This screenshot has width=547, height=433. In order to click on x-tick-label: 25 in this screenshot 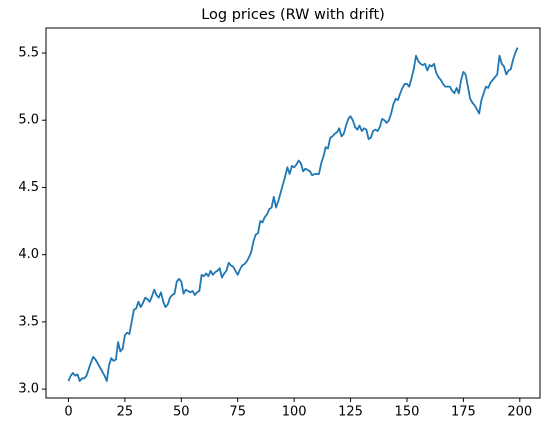, I will do `click(125, 412)`.